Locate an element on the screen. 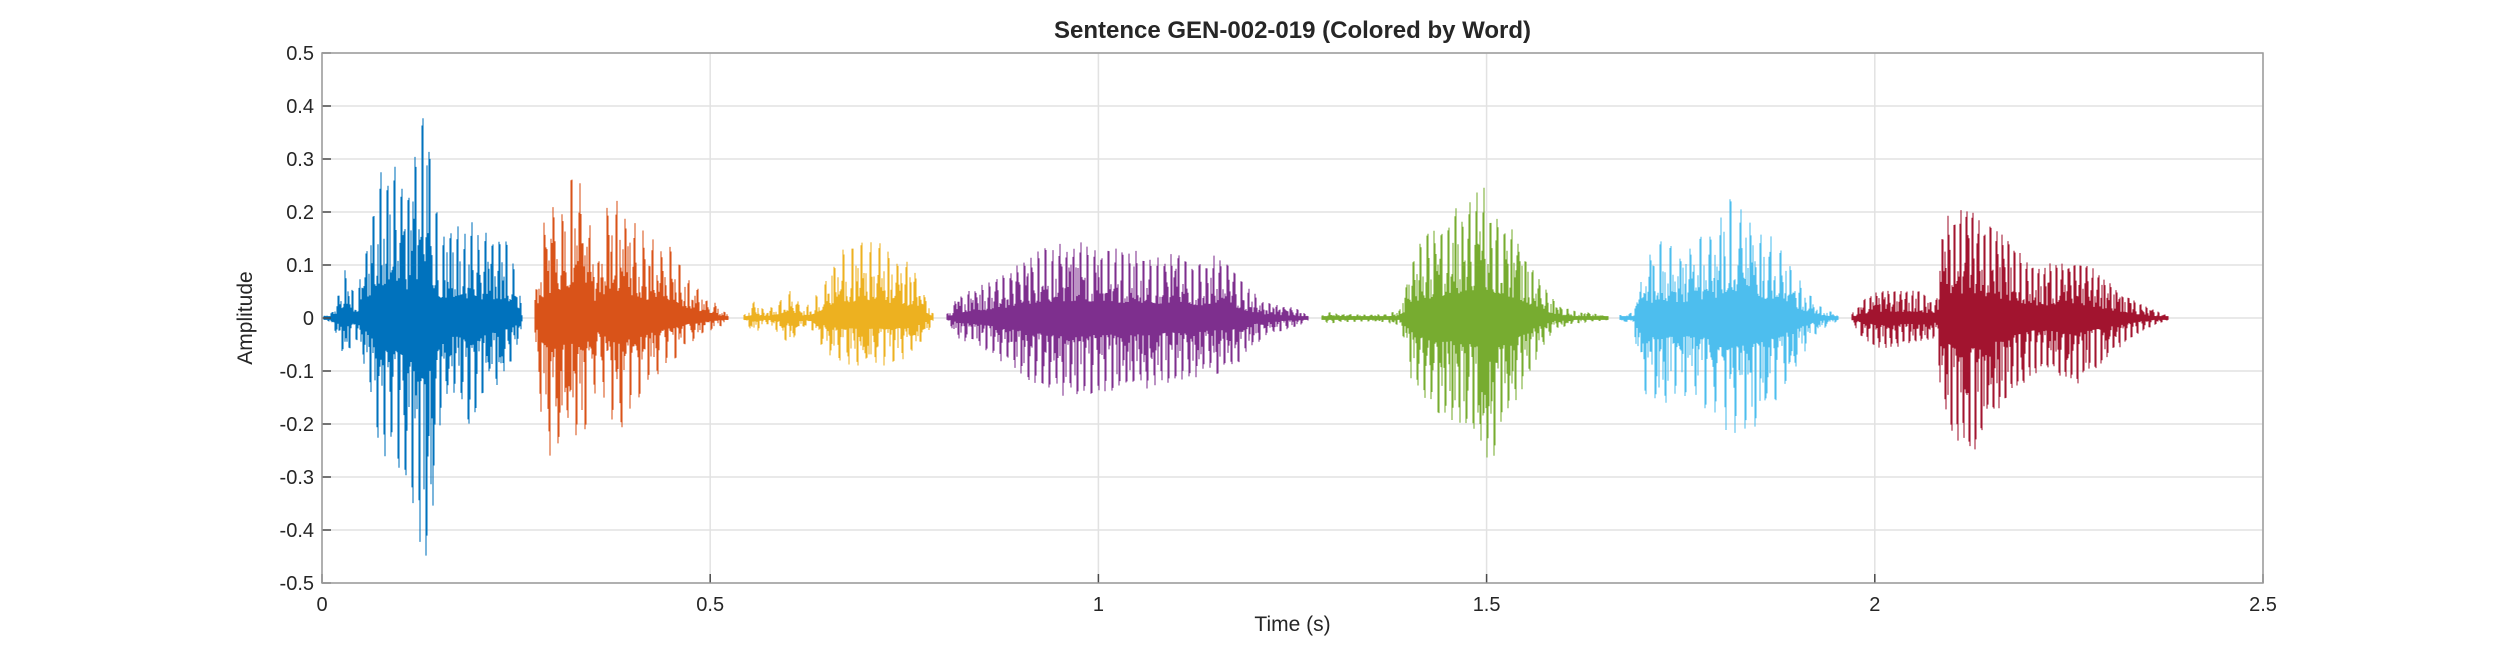 This screenshot has width=2500, height=657. y-tick-label: 0.4 is located at coordinates (300, 107).